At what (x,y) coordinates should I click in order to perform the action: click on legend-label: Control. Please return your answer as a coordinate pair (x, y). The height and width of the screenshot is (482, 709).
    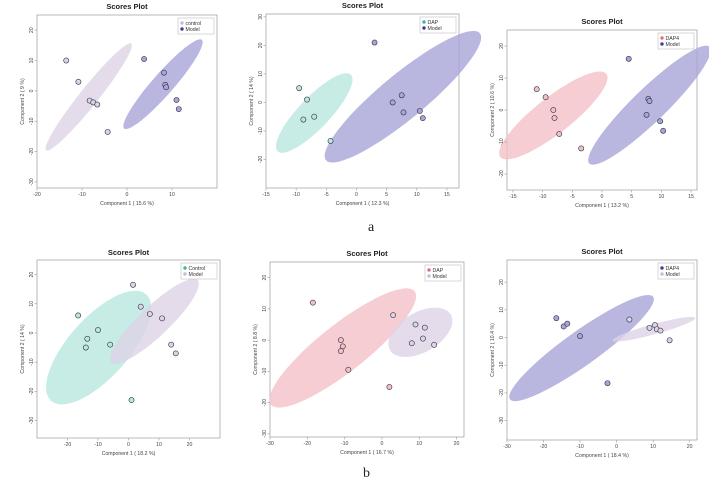
    Looking at the image, I should click on (197, 269).